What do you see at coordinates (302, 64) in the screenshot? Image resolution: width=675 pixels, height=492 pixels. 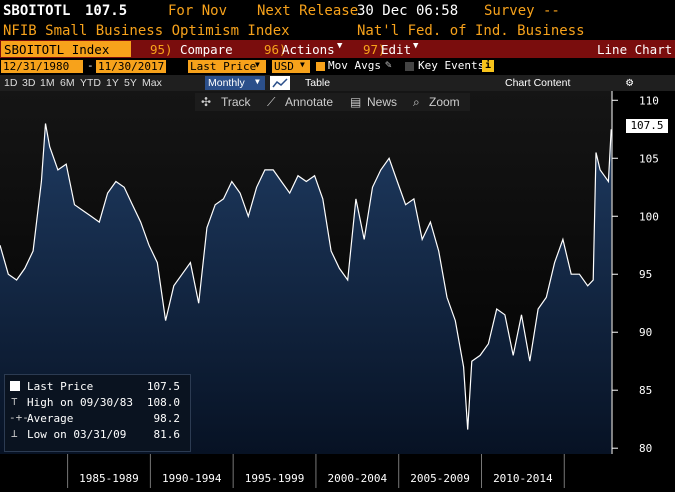 I see `currency-dropdown-icon: ▼` at bounding box center [302, 64].